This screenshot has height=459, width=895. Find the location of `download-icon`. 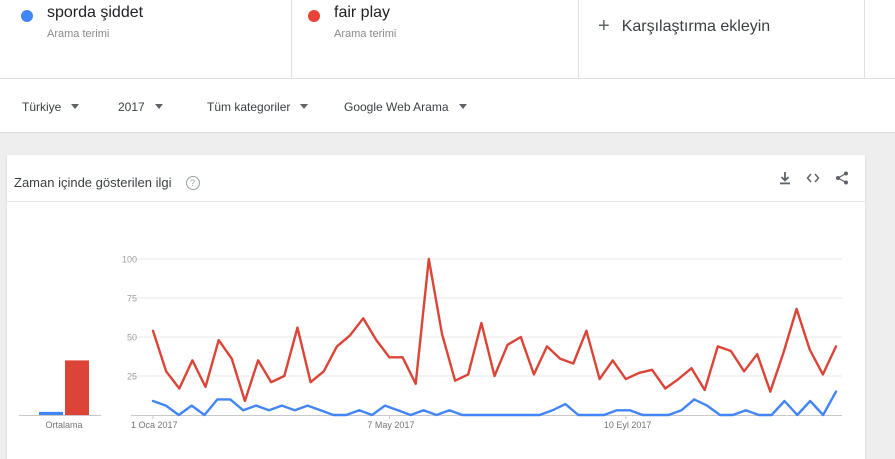

download-icon is located at coordinates (785, 180).